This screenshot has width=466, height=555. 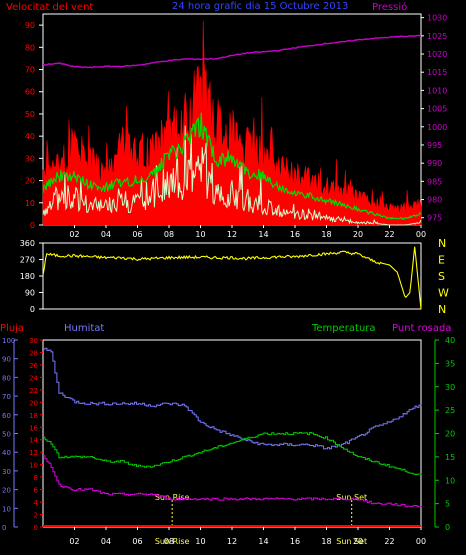 What do you see at coordinates (200, 234) in the screenshot?
I see `wind-x-tick-label: 10` at bounding box center [200, 234].